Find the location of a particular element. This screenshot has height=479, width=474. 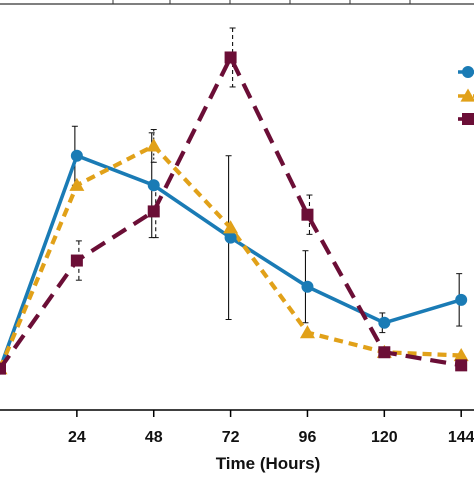

x-tick-label: 72 is located at coordinates (231, 437).